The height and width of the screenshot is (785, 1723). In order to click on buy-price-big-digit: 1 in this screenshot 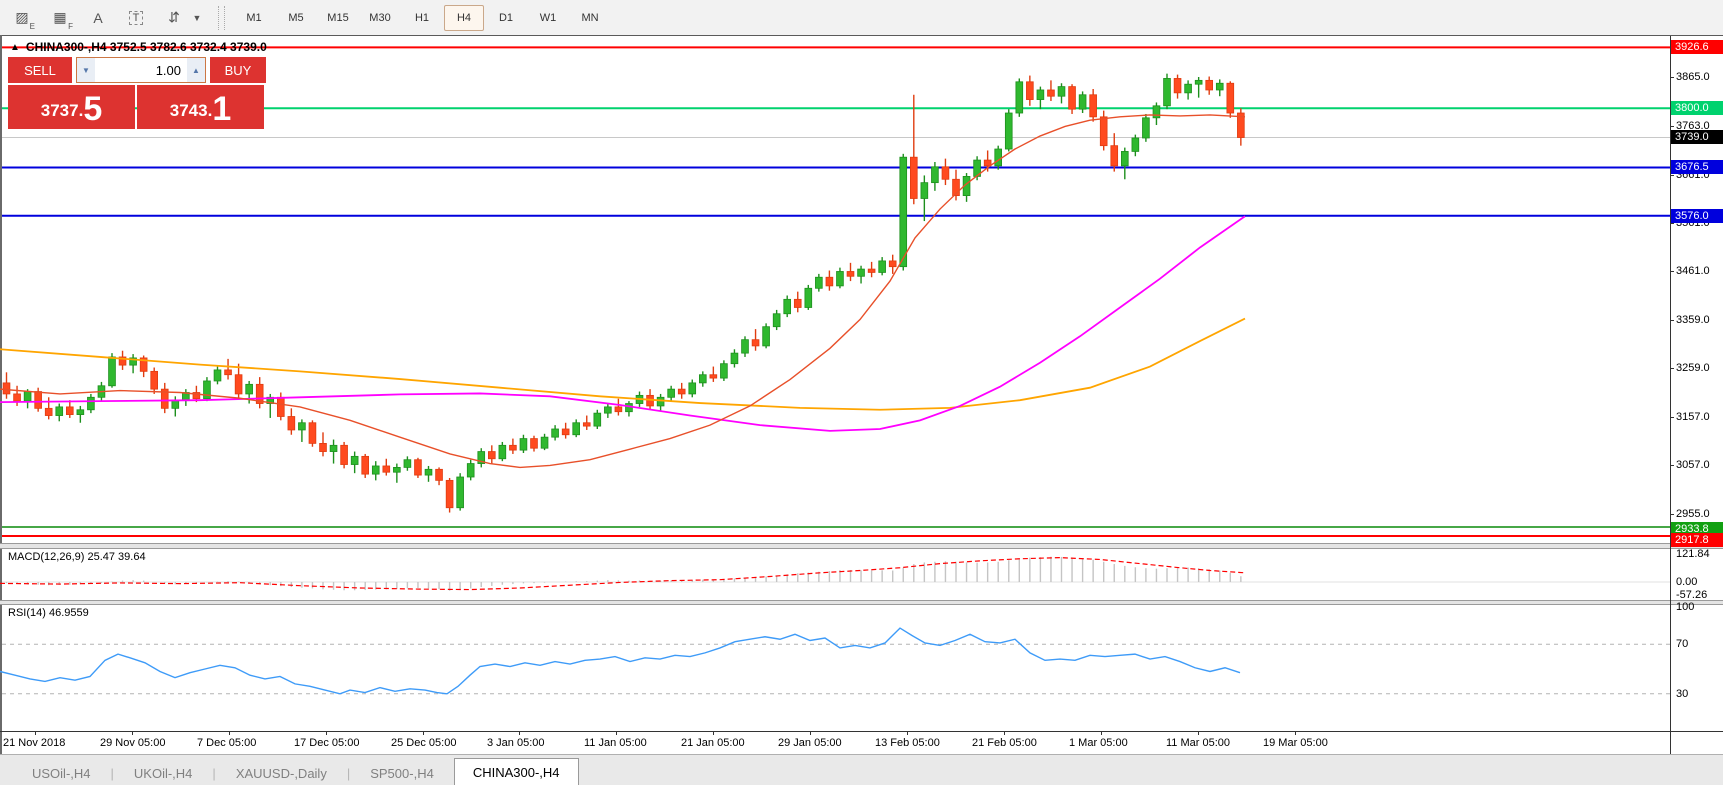, I will do `click(222, 109)`.